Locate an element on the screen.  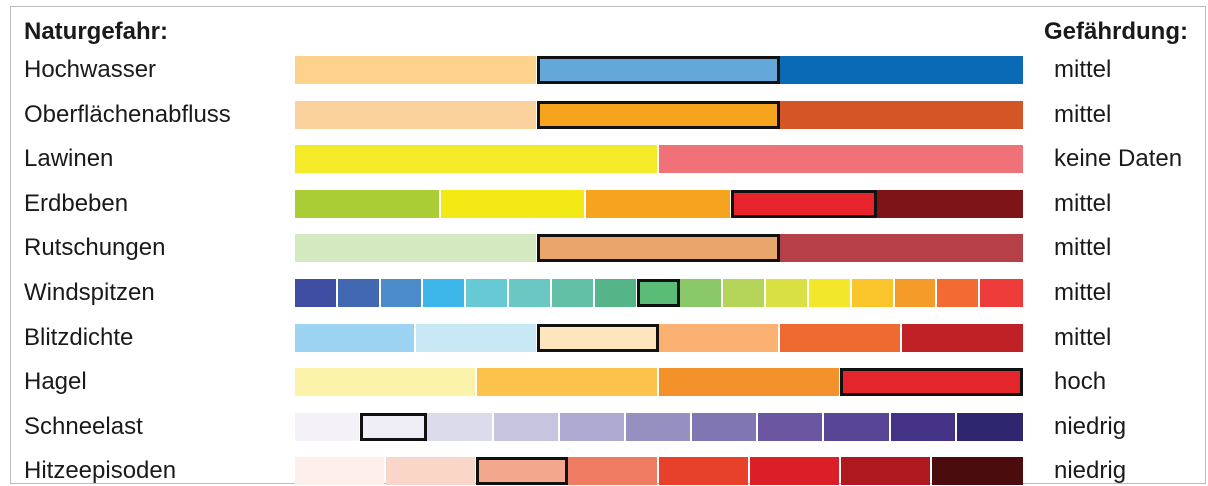
hazard-name: Hitzeepisoden is located at coordinates (100, 471).